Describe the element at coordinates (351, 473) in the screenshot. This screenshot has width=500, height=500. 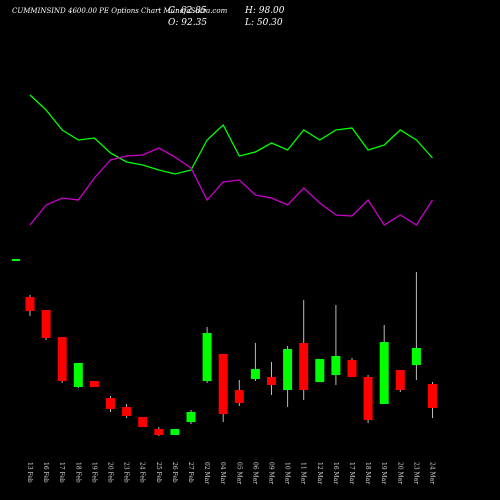
I see `x-tick-label: 17 Mar` at that location.